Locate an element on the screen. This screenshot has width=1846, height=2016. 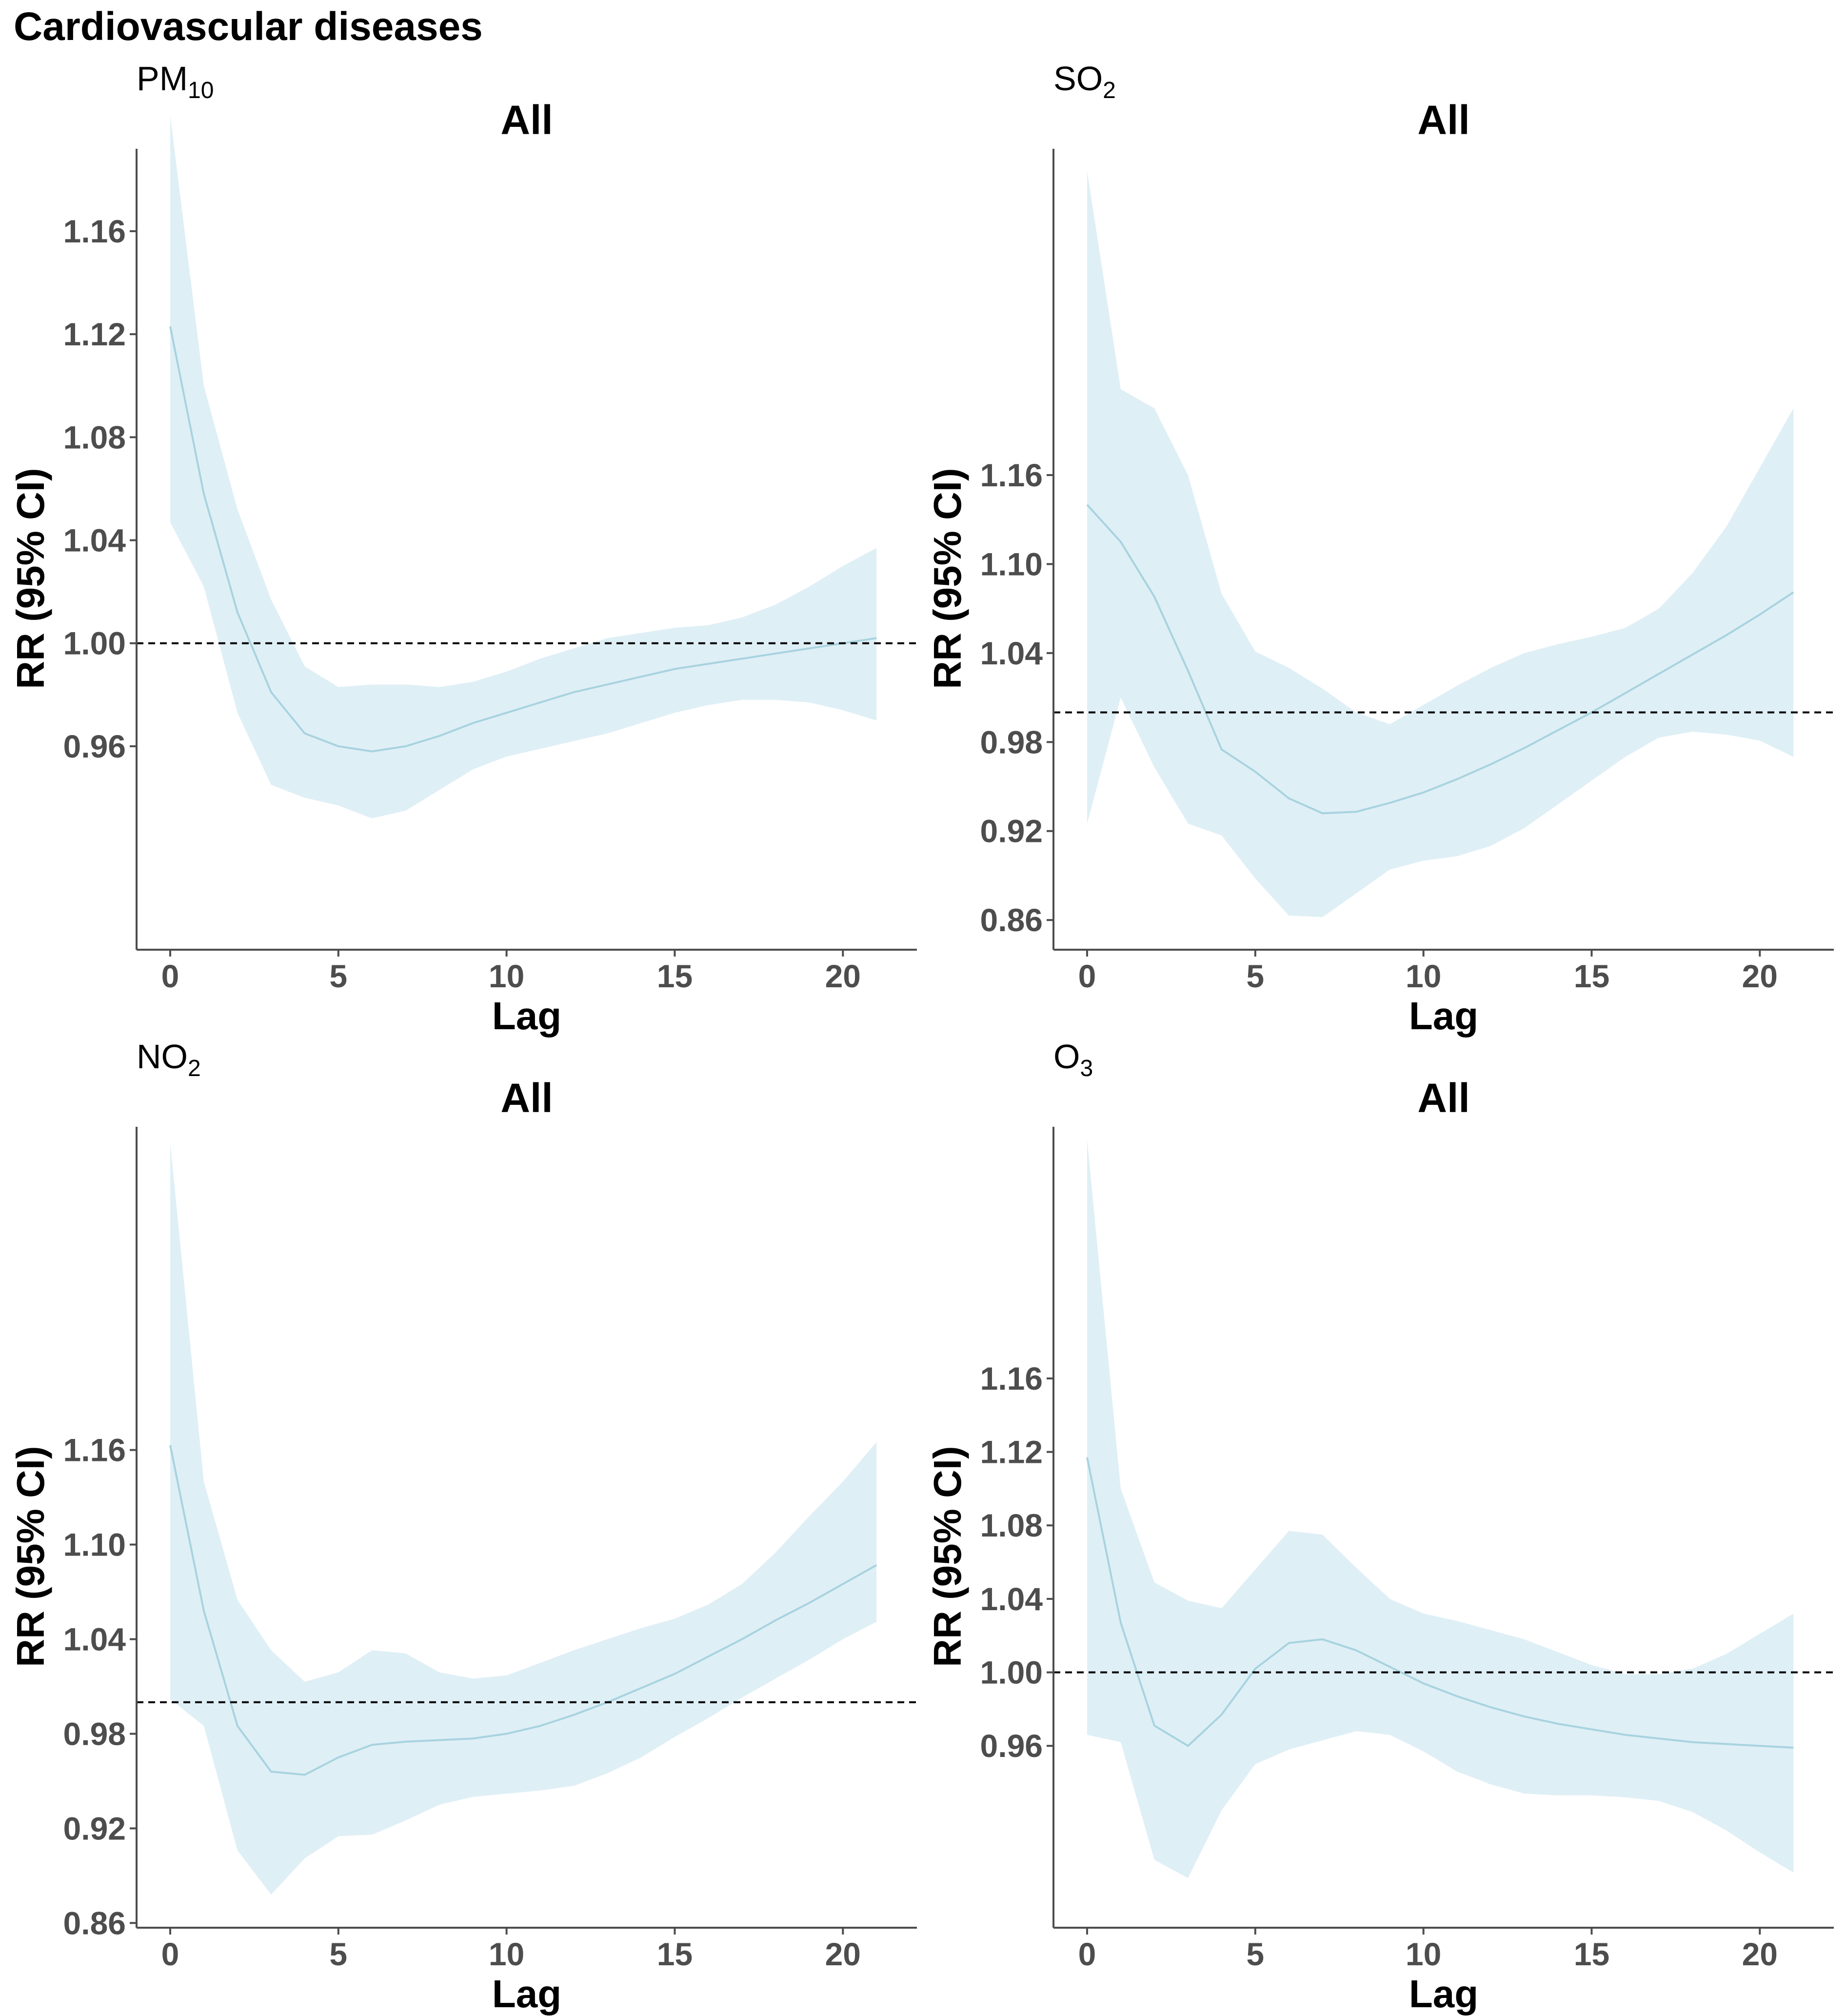
pollutant-label: NO2 is located at coordinates (169, 1059).